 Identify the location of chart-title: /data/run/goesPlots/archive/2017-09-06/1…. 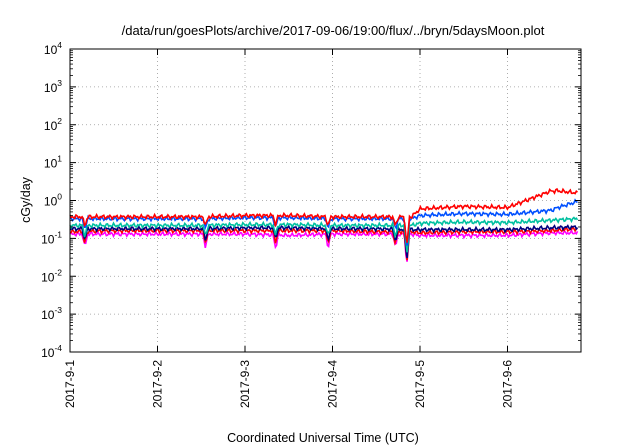
(333, 30).